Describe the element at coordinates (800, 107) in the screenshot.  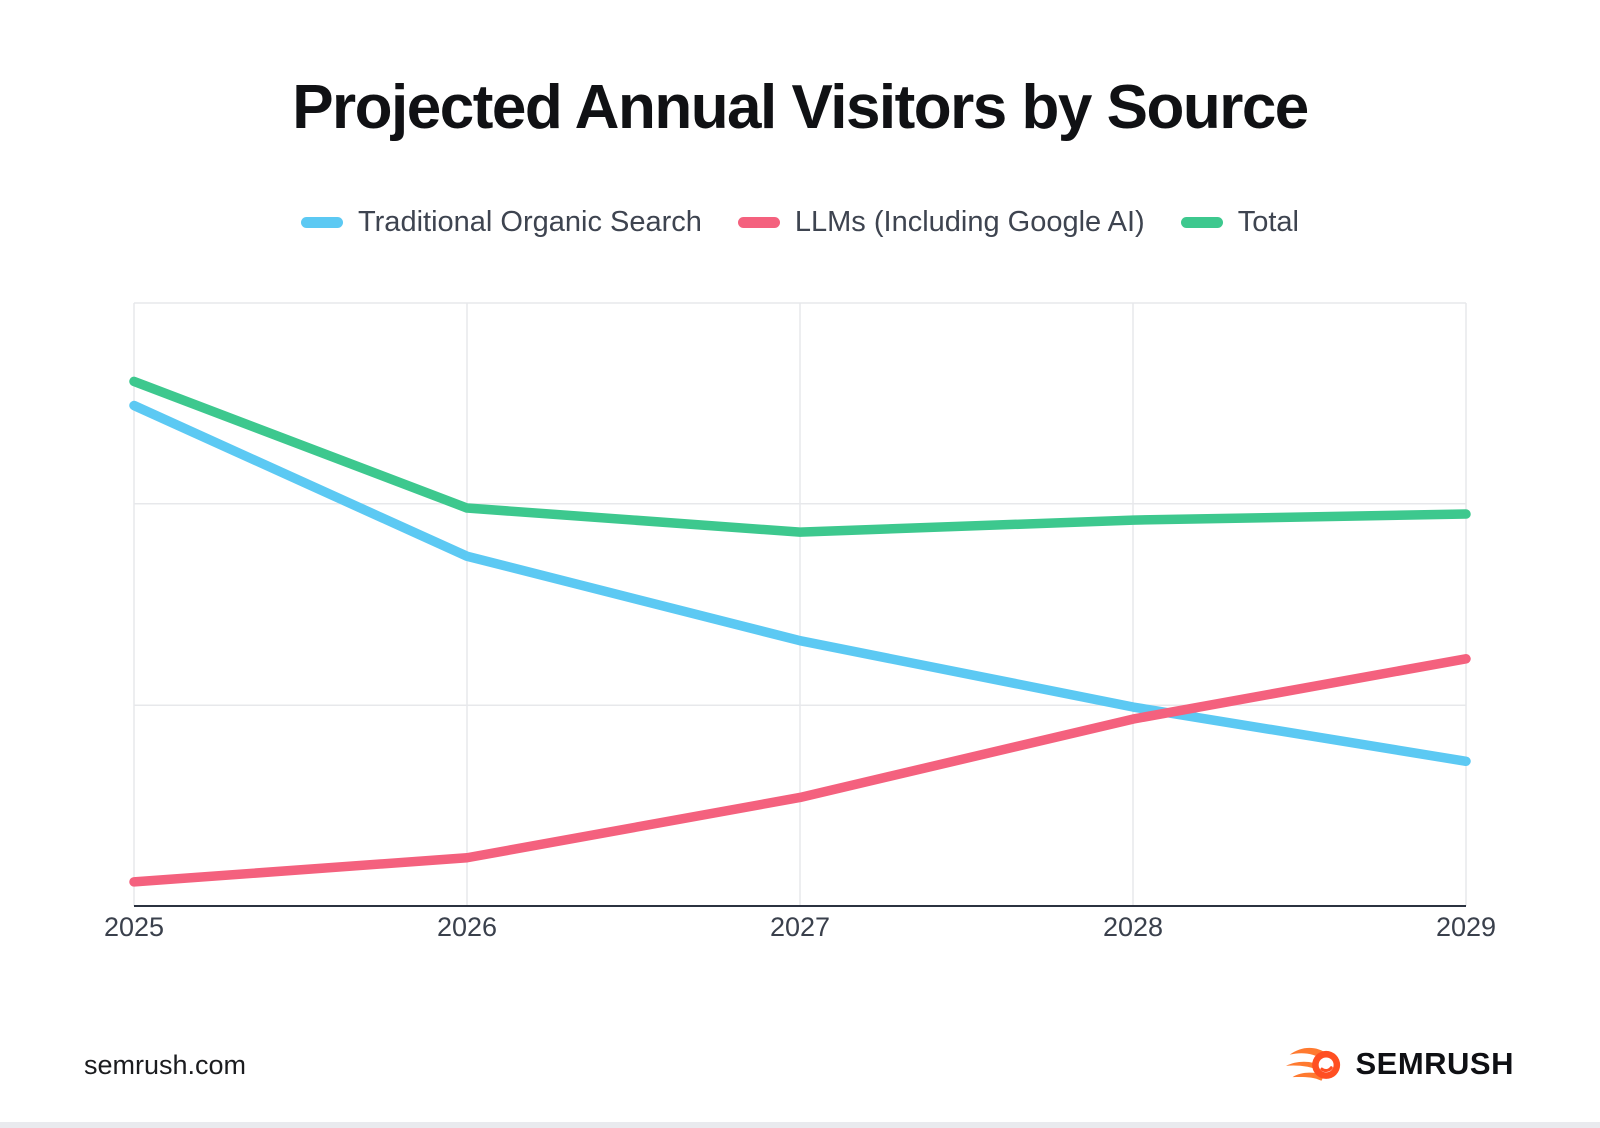
I see `chart-title: Projected Annual Visitors by Source` at that location.